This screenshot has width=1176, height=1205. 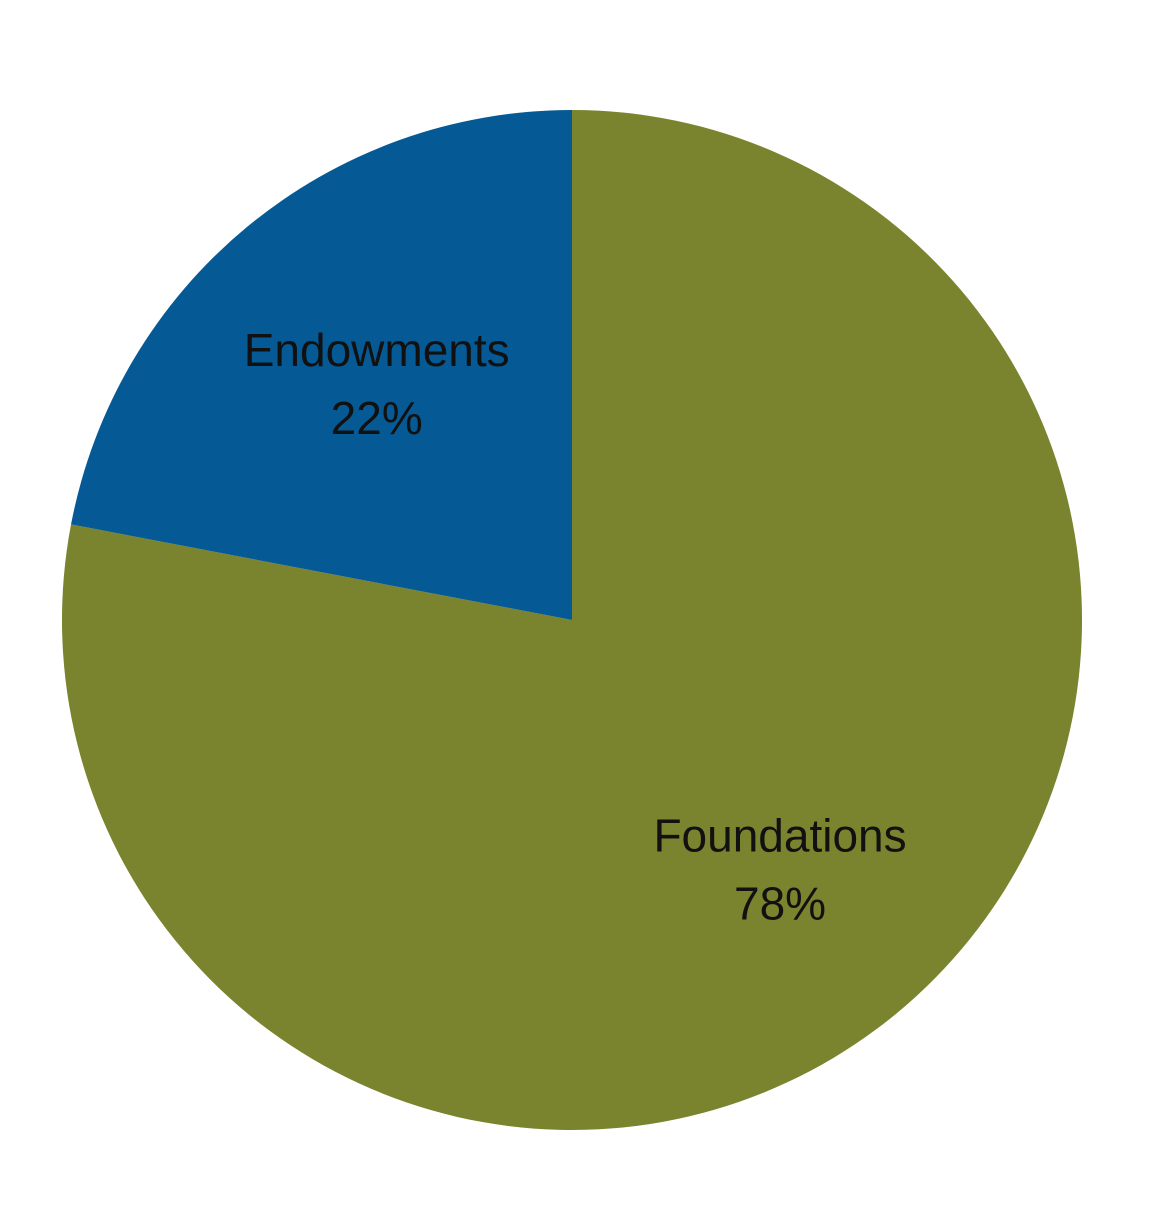 What do you see at coordinates (377, 418) in the screenshot?
I see `slice-value-endowments: 22%` at bounding box center [377, 418].